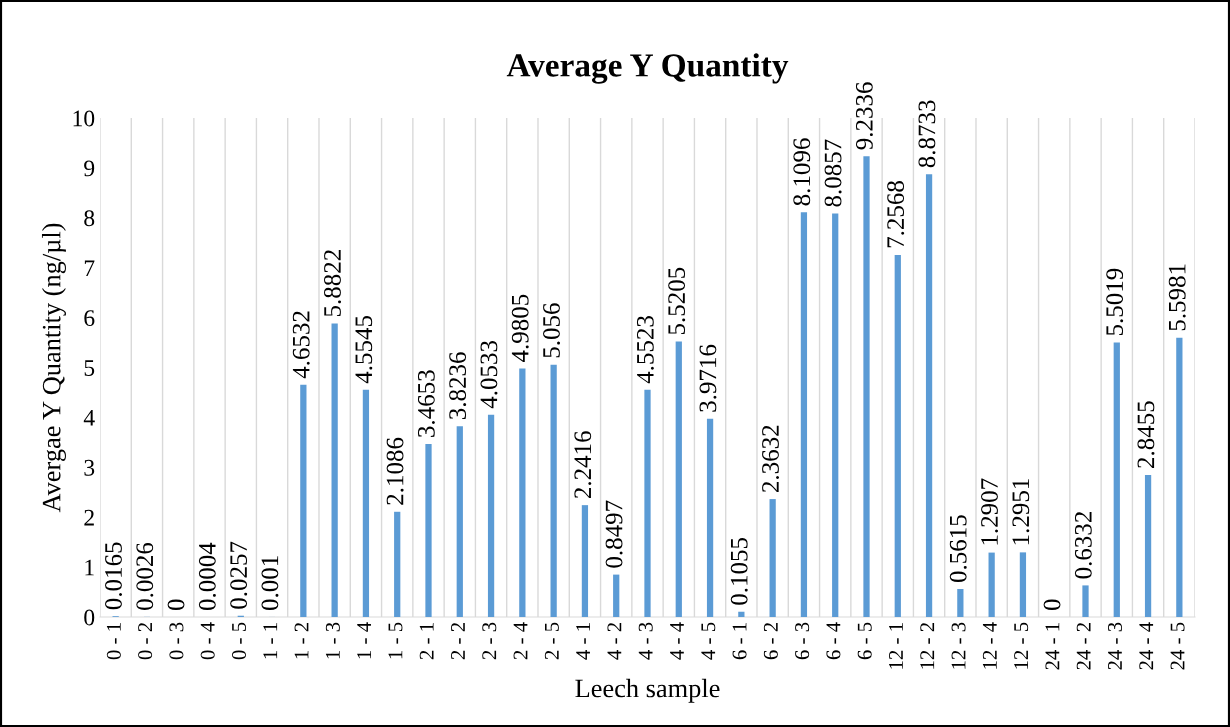  Describe the element at coordinates (958, 549) in the screenshot. I see `data-label: 0.5615` at that location.